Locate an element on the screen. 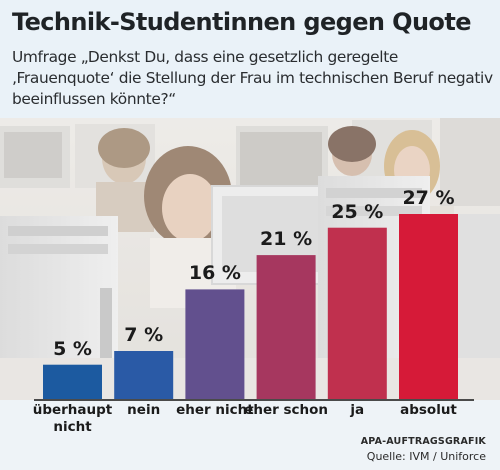 The height and width of the screenshot is (470, 500). value-label-6: 27 % is located at coordinates (428, 198).